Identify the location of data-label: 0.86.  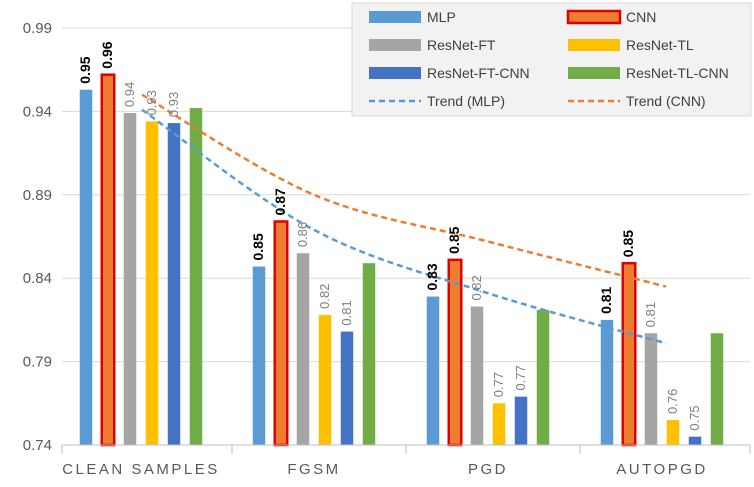
(302, 234).